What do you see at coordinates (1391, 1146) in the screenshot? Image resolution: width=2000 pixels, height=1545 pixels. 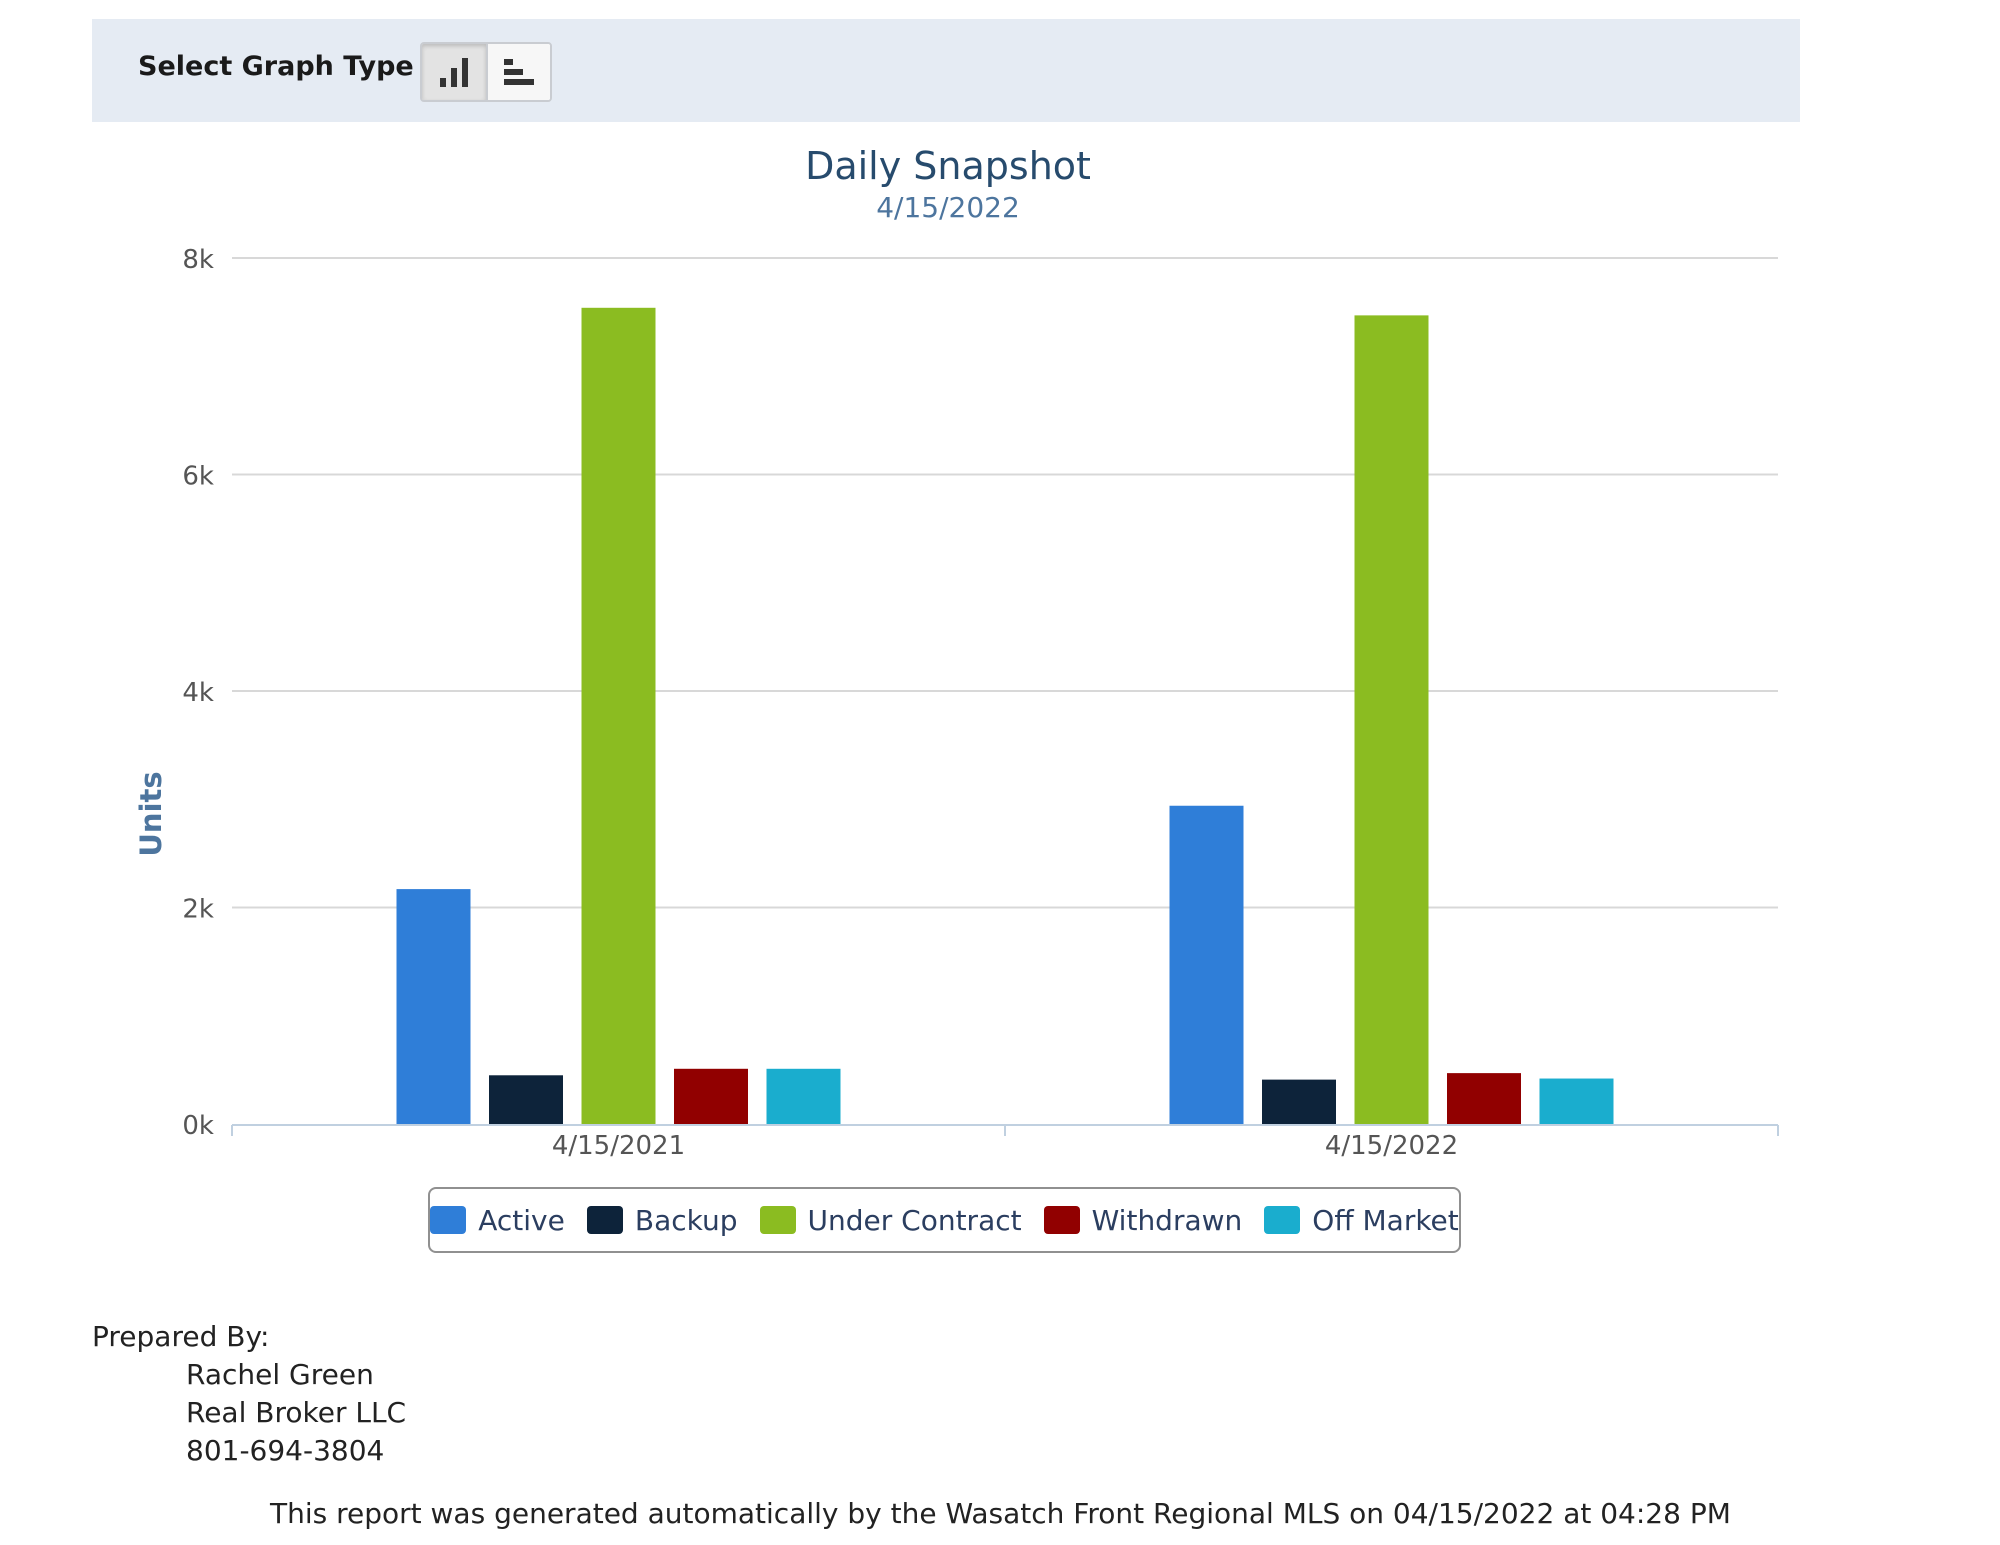 I see `x-tick-label: 4/15/2022` at bounding box center [1391, 1146].